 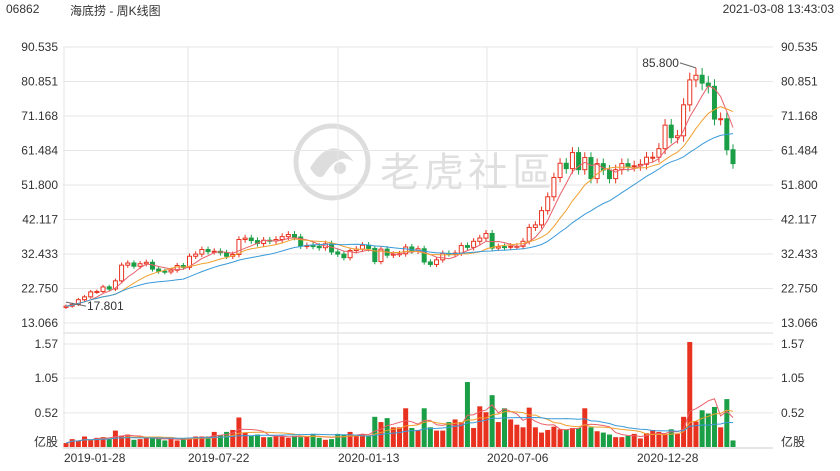 I want to click on price-tick-left: 80.851, so click(x=39, y=82).